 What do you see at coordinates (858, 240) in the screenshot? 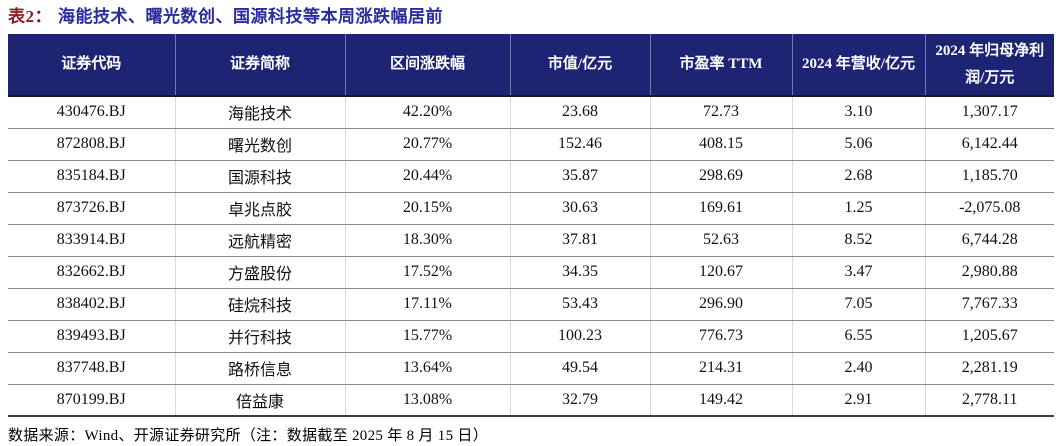
I see `table-cell: 8.52` at bounding box center [858, 240].